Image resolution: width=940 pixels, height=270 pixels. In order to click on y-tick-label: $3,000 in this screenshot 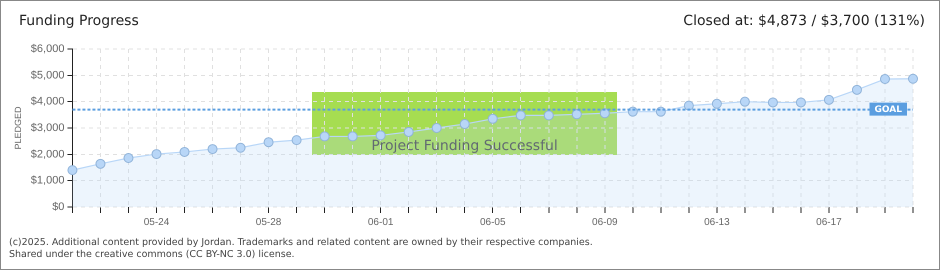, I will do `click(47, 128)`.